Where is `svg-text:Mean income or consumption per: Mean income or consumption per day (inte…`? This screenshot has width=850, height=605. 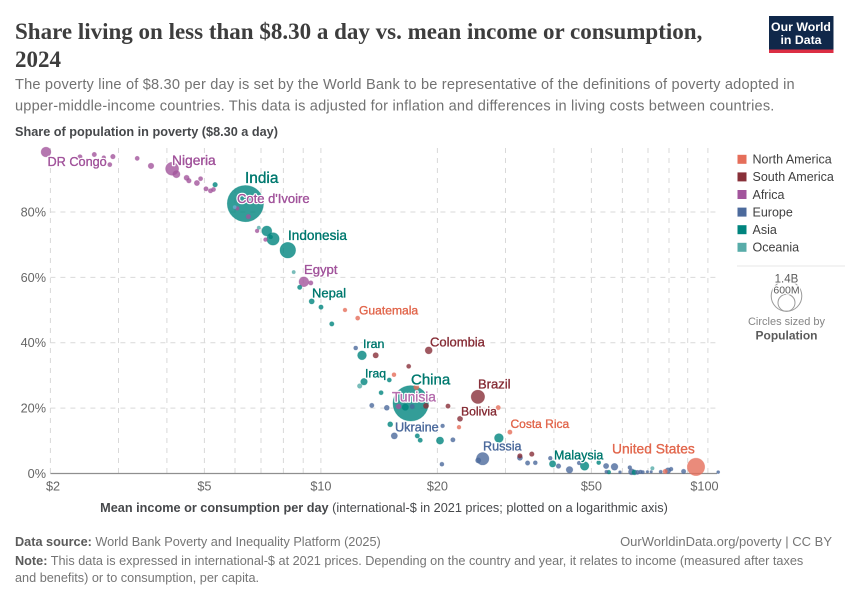
svg-text:Mean income or consumption per: Mean income or consumption per day (inte… is located at coordinates (384, 508).